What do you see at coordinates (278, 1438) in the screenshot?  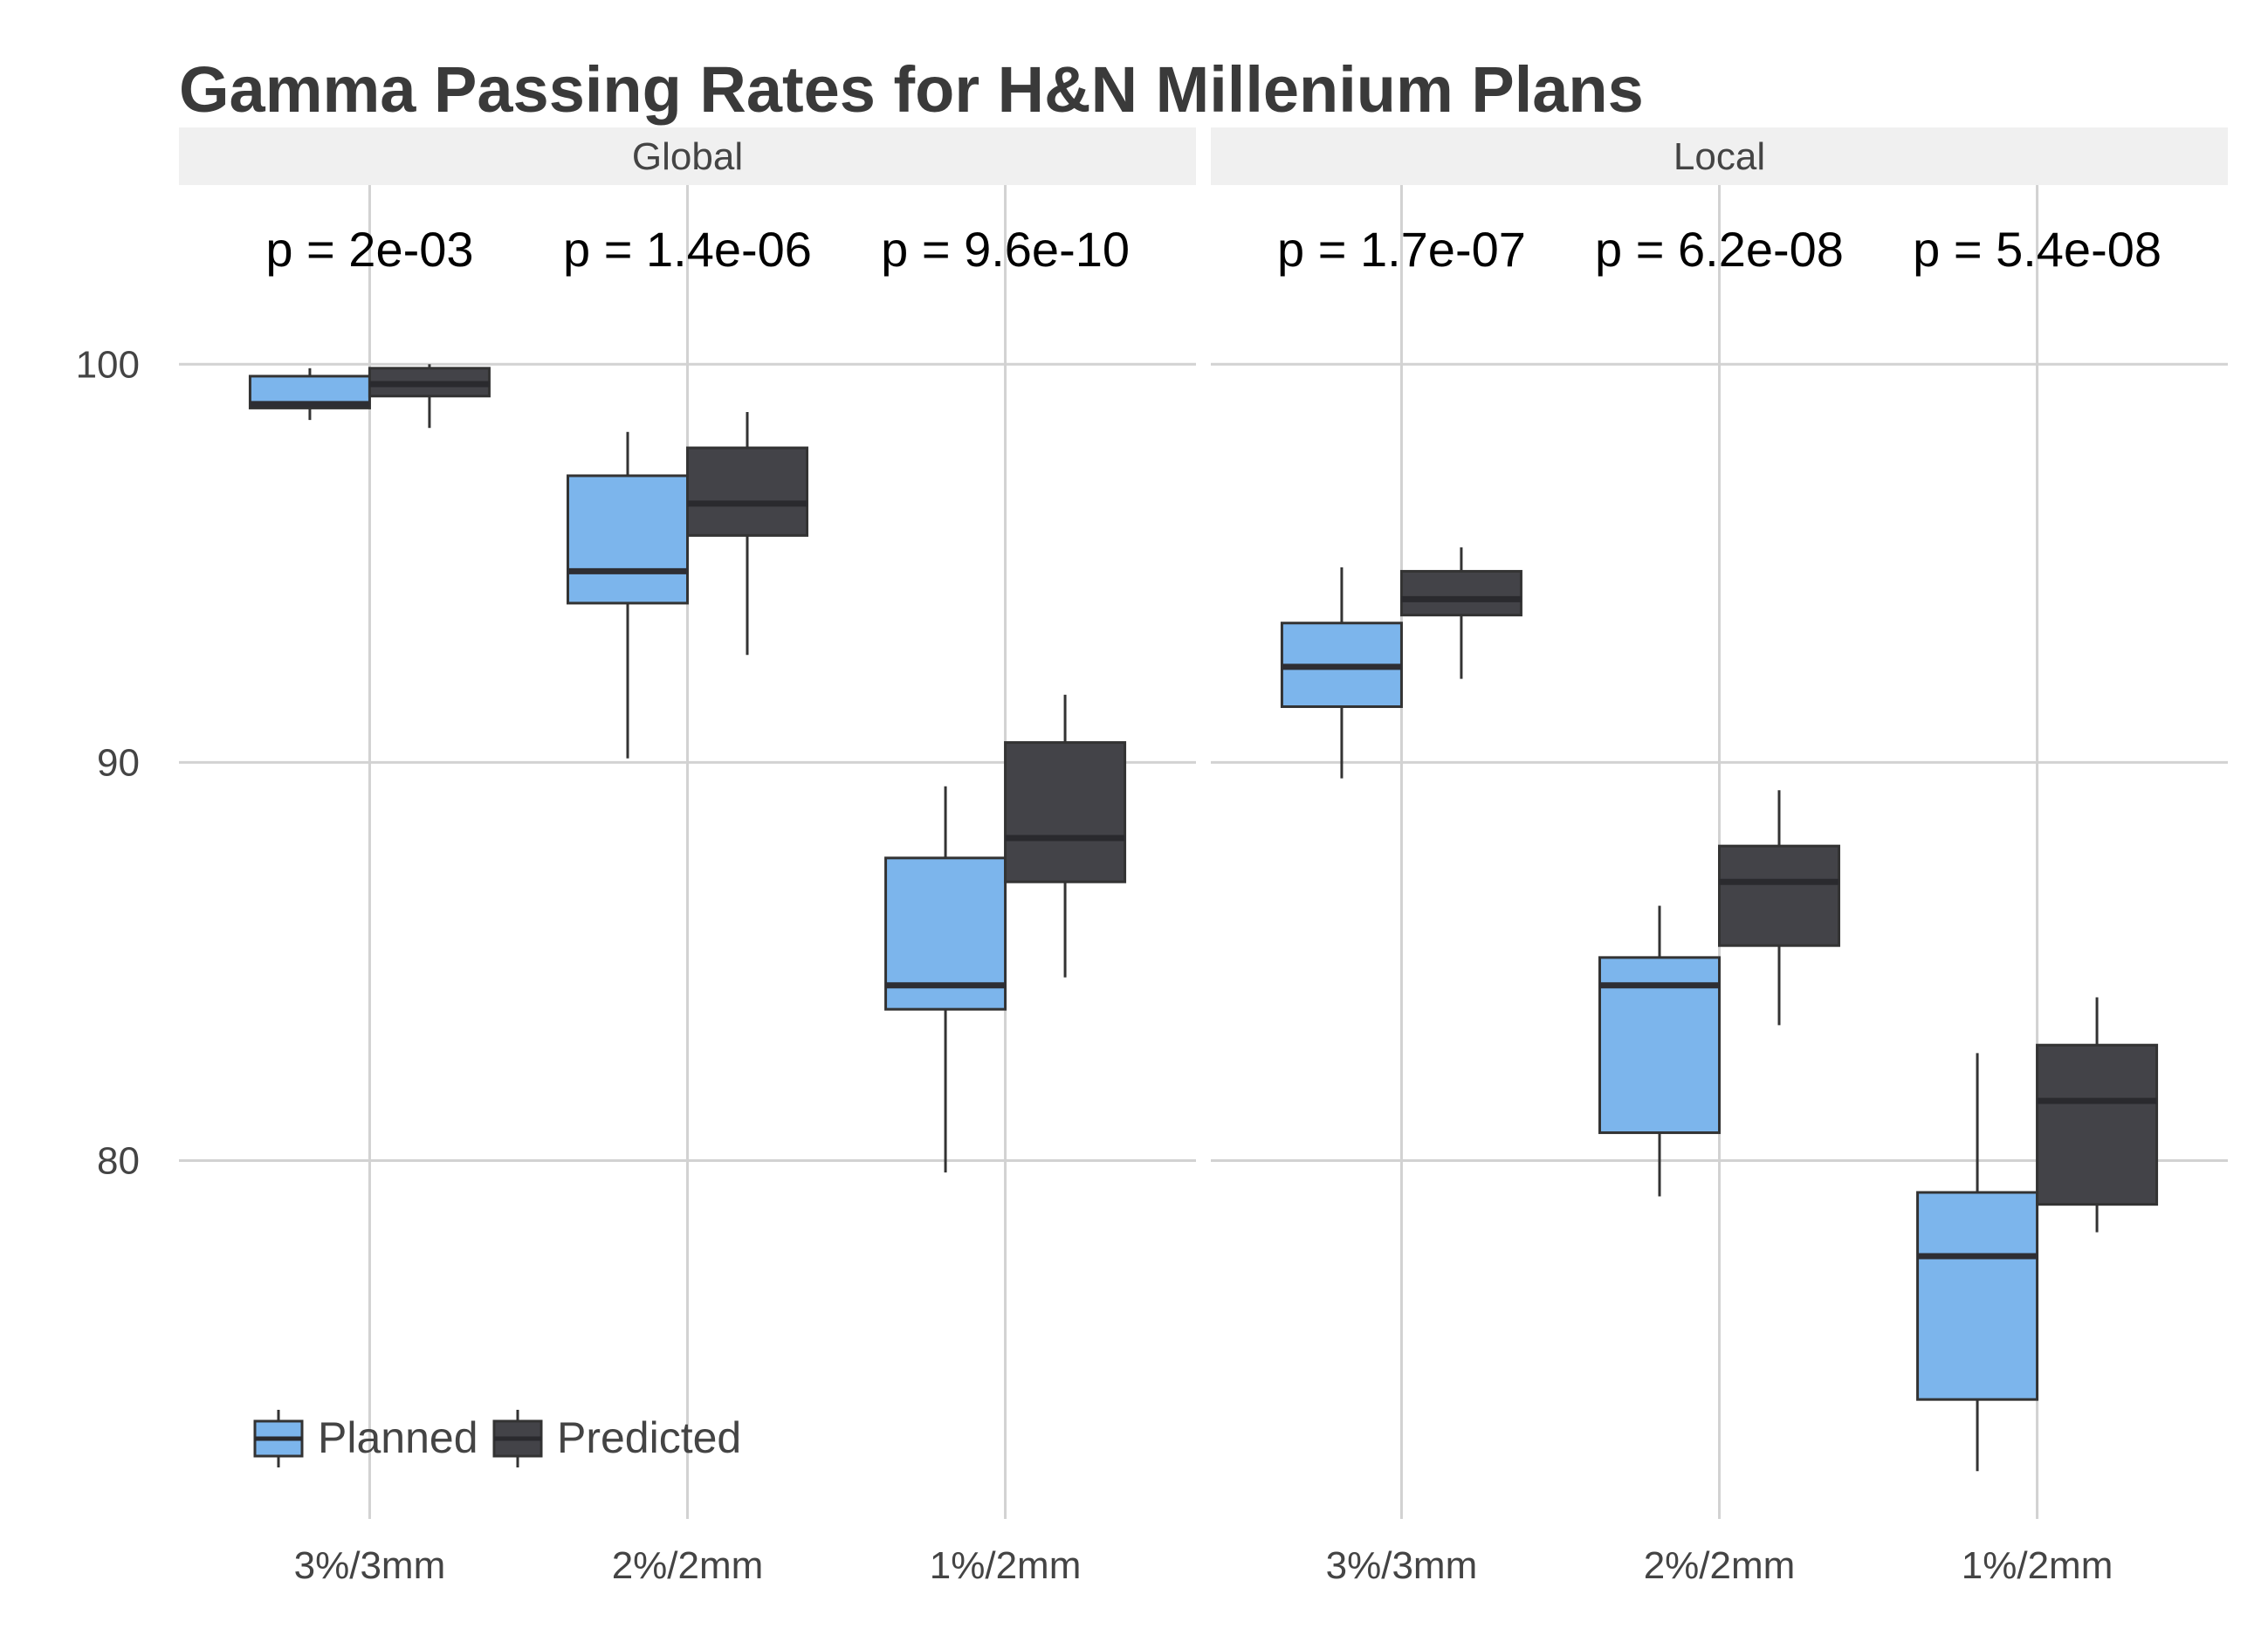 I see `legend-key-planned` at bounding box center [278, 1438].